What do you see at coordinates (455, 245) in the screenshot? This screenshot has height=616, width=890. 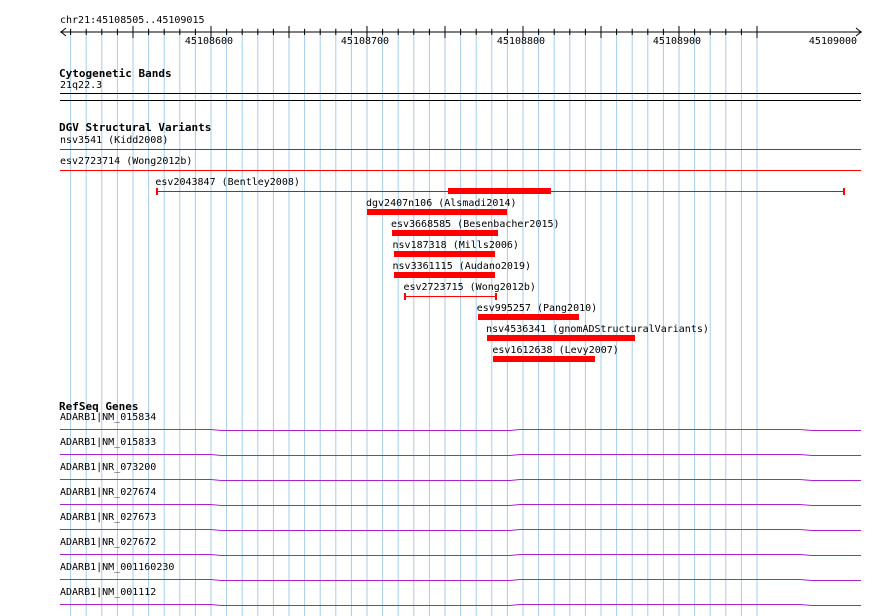 I see `variant-label: nsv187318 (Mills2006)` at bounding box center [455, 245].